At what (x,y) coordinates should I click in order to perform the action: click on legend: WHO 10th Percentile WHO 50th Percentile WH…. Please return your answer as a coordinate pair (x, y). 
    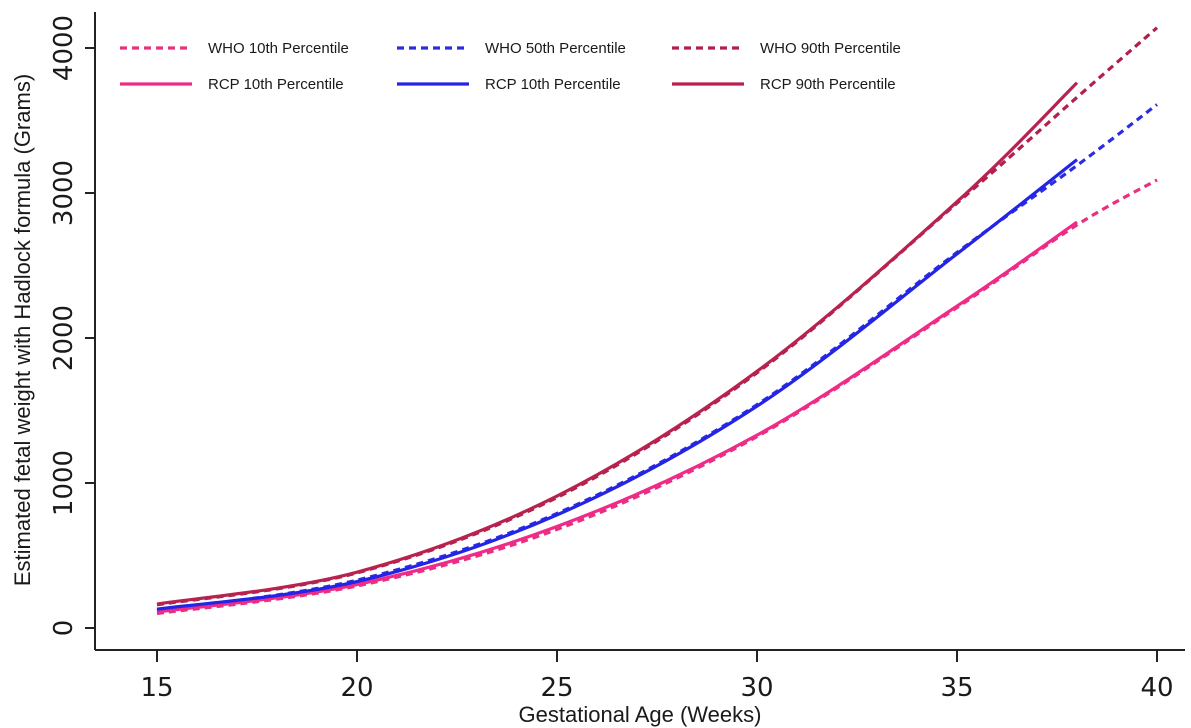
    Looking at the image, I should click on (510, 66).